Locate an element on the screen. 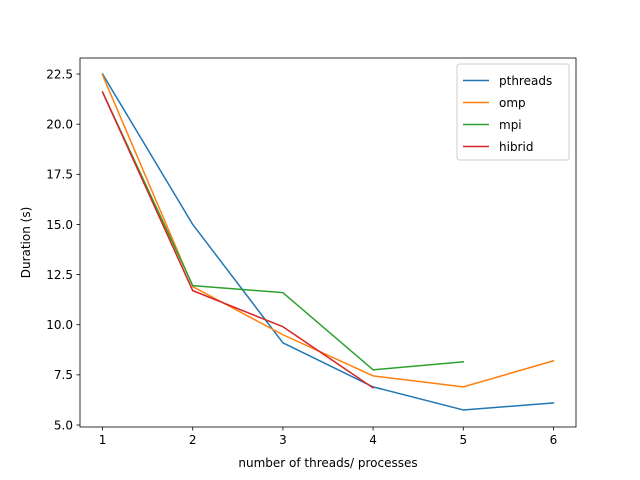 This screenshot has height=480, width=640. y-tick-label: 20.0 is located at coordinates (59, 124).